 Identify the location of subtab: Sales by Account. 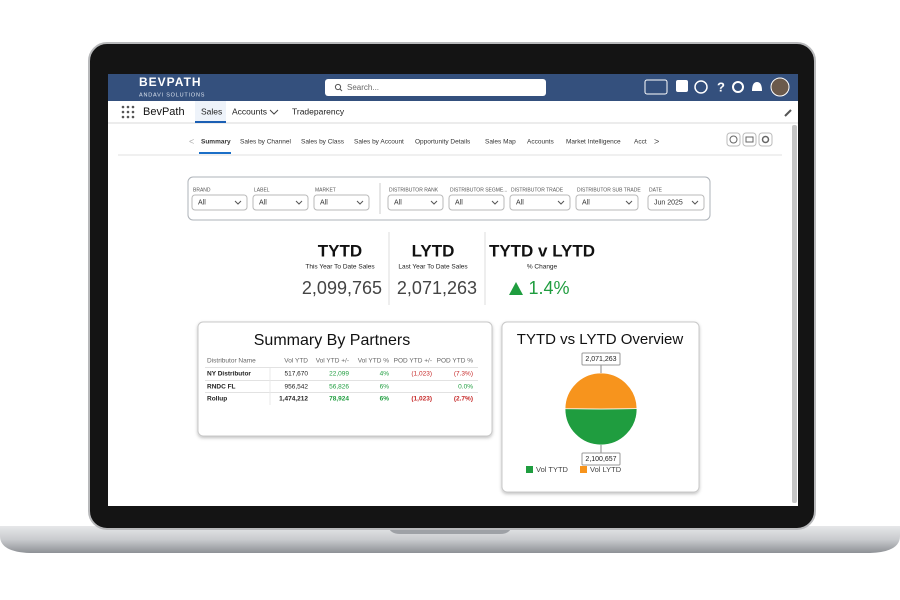
(379, 142).